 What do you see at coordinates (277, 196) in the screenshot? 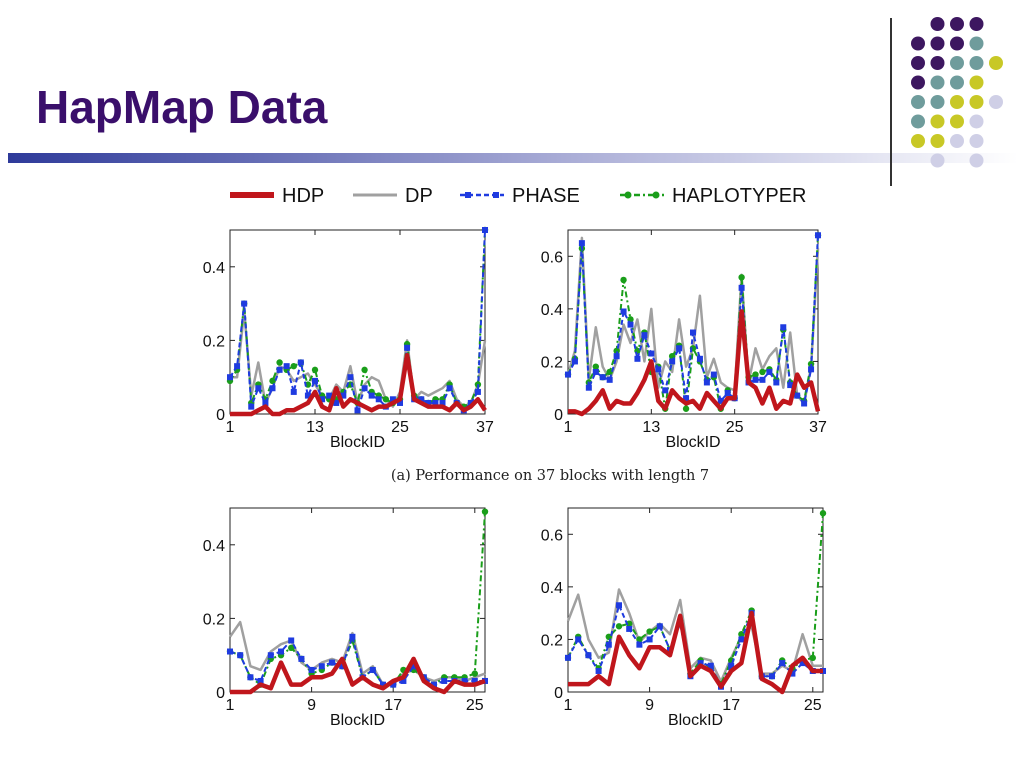
I see `legend-item-hdp: HDP` at bounding box center [277, 196].